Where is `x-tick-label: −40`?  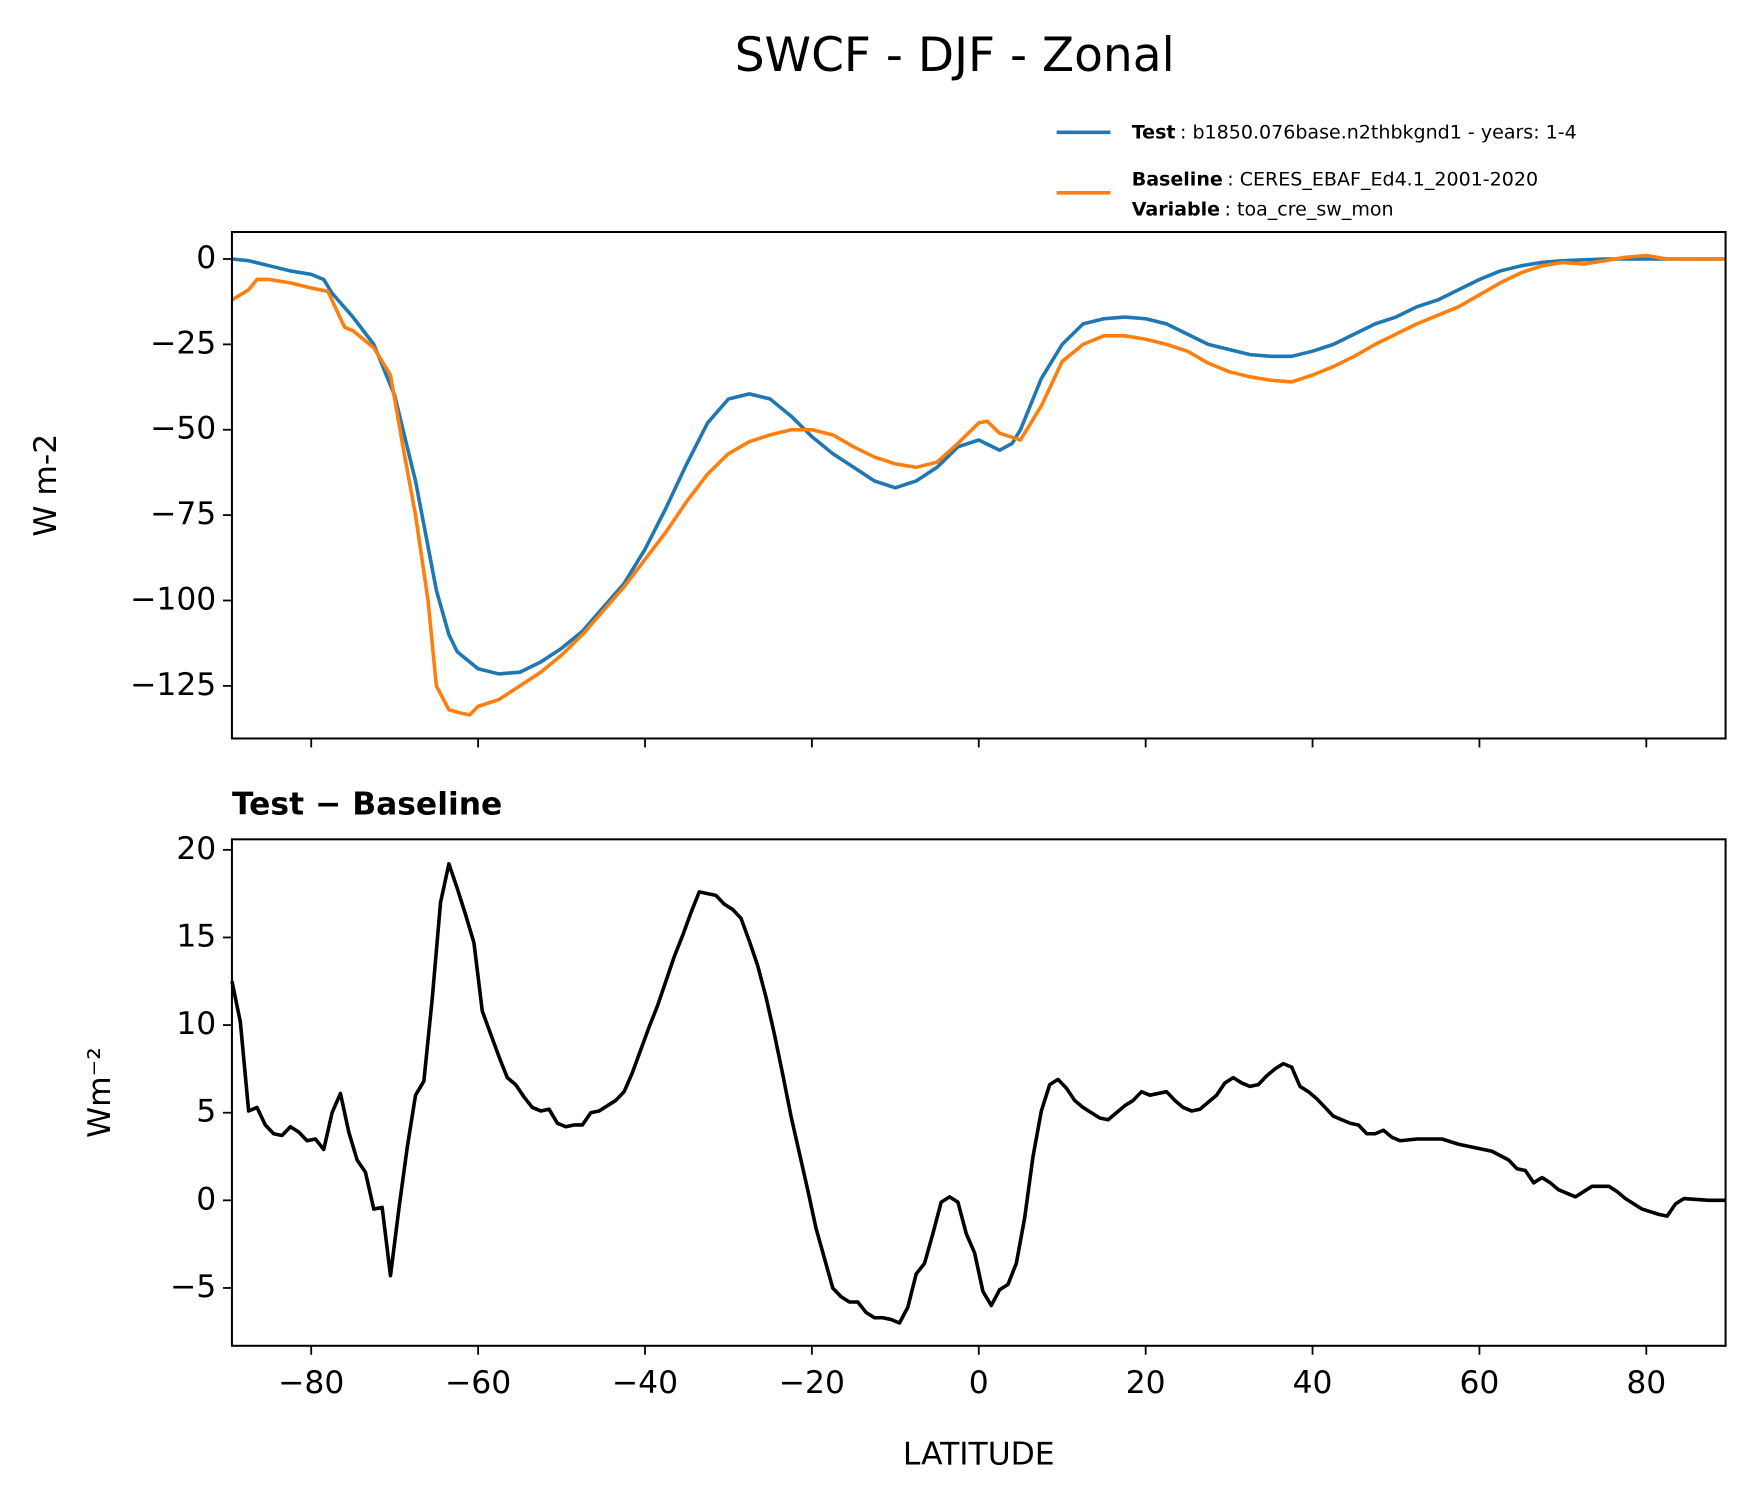 x-tick-label: −40 is located at coordinates (645, 1383).